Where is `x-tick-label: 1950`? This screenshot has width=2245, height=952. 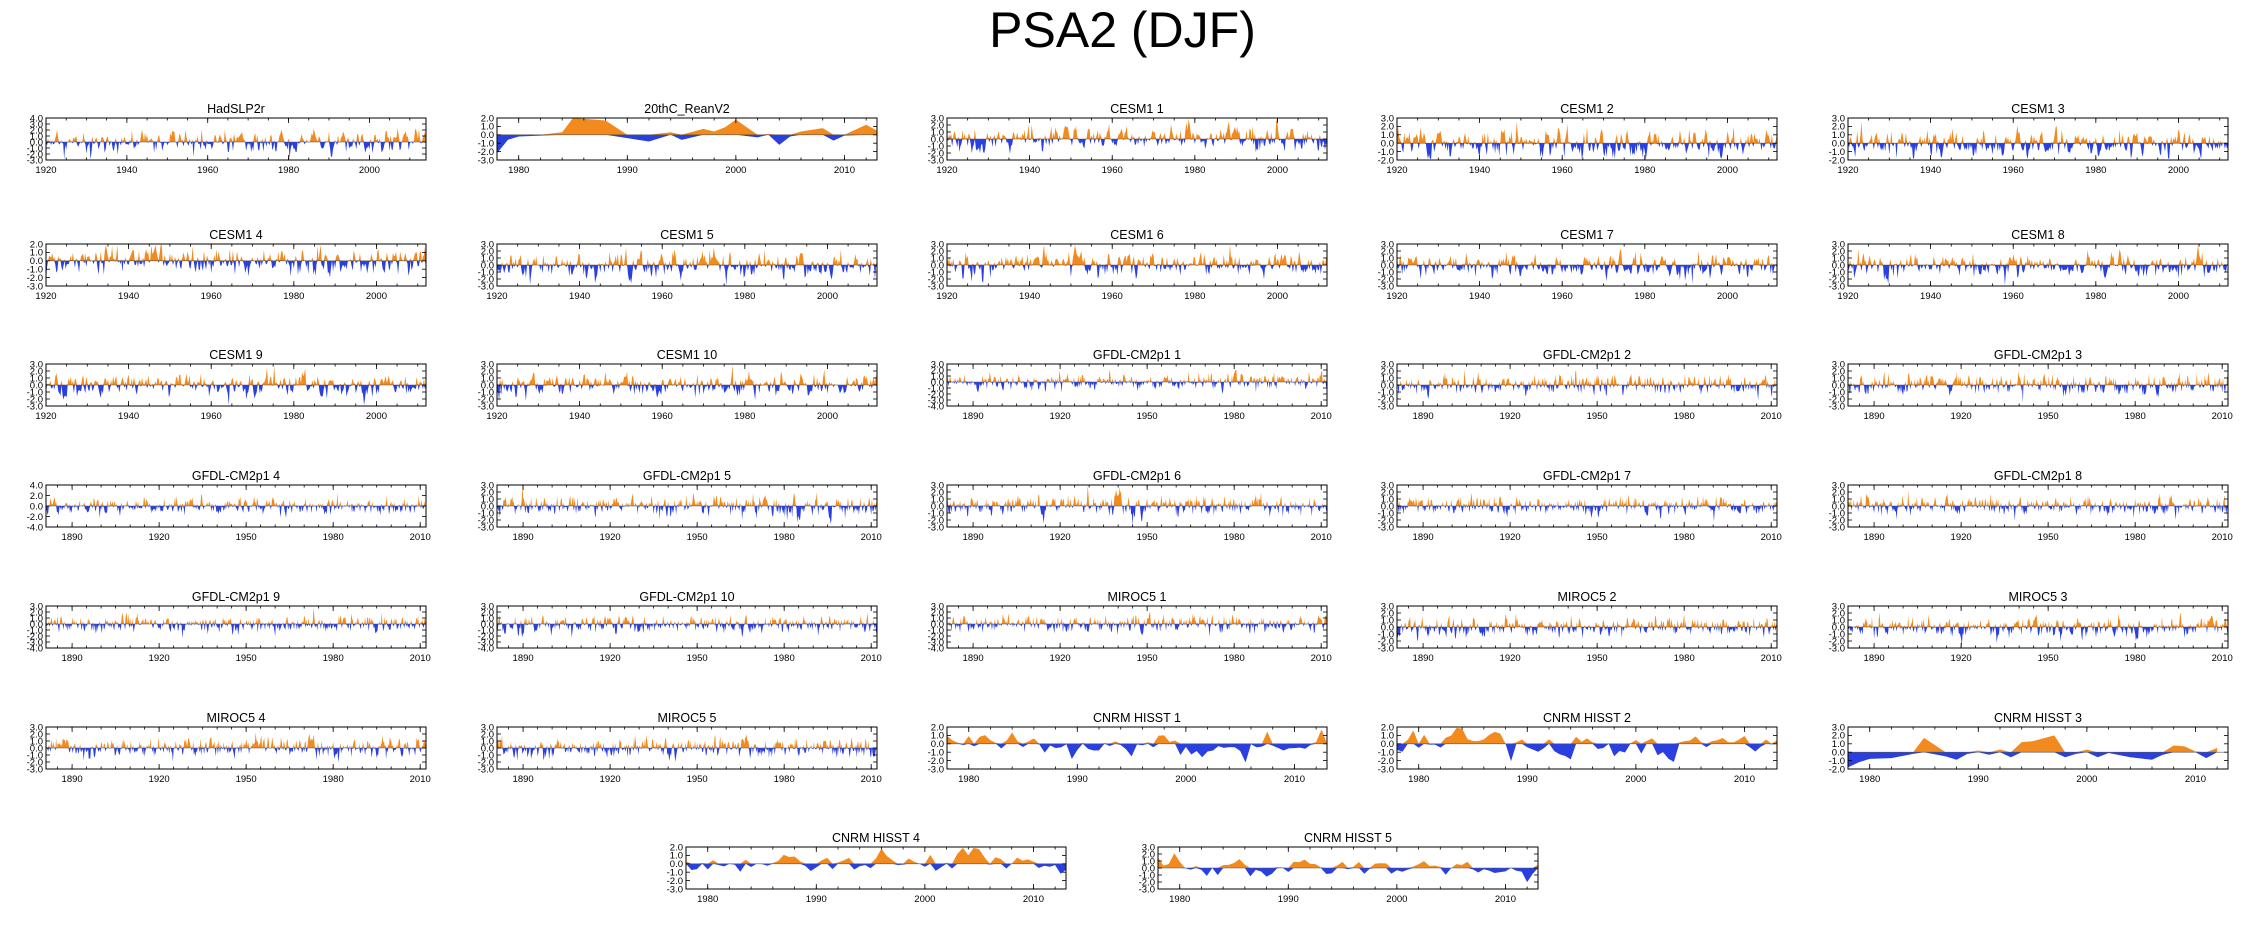
x-tick-label: 1950 is located at coordinates (246, 537).